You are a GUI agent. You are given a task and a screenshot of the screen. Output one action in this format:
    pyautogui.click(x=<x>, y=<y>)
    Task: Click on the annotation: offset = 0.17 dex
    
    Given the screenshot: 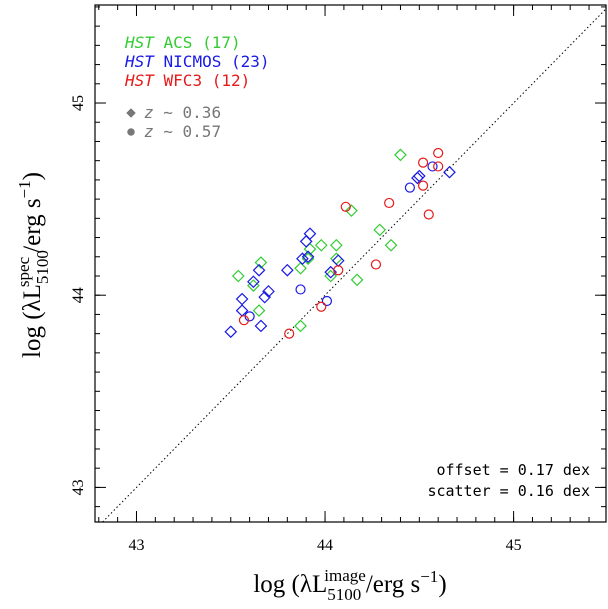 What is the action you would take?
    pyautogui.click(x=513, y=470)
    